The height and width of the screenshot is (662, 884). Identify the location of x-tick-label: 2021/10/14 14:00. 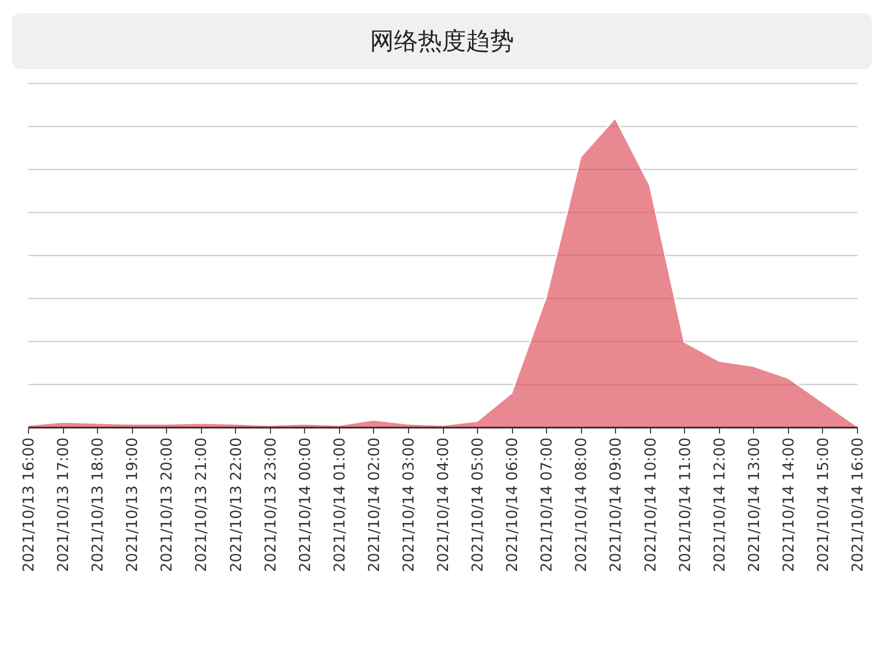
(788, 505).